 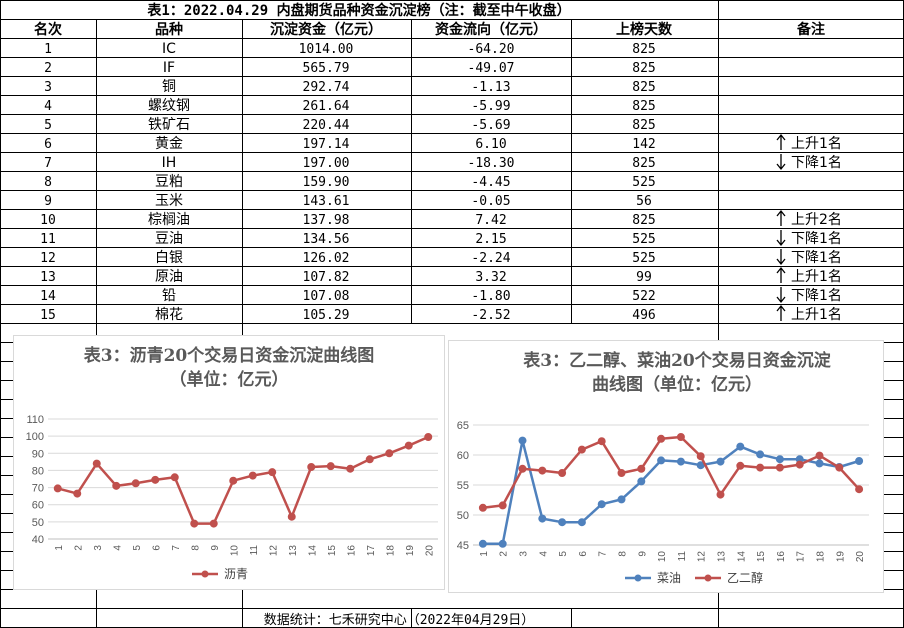 What do you see at coordinates (205, 574) in the screenshot?
I see `legend-marker` at bounding box center [205, 574].